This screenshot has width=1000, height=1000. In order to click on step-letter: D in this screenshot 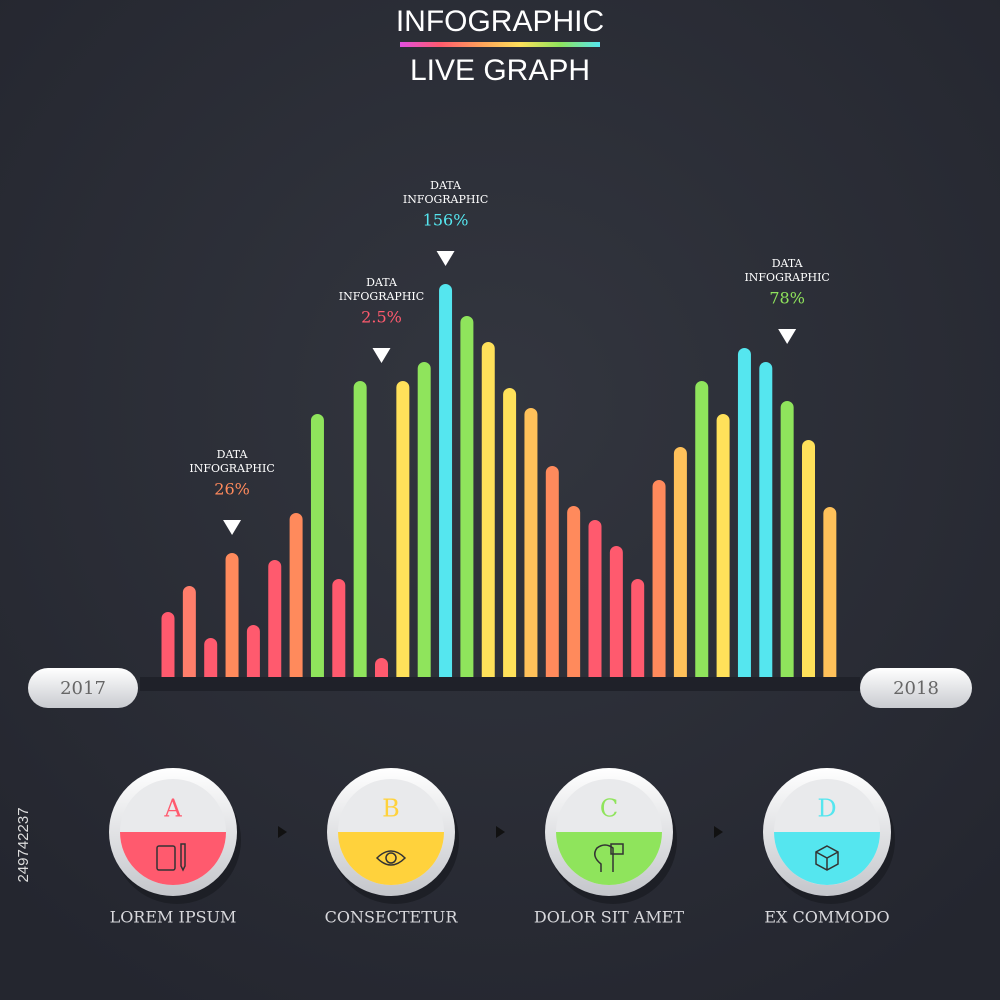, I will do `click(826, 809)`.